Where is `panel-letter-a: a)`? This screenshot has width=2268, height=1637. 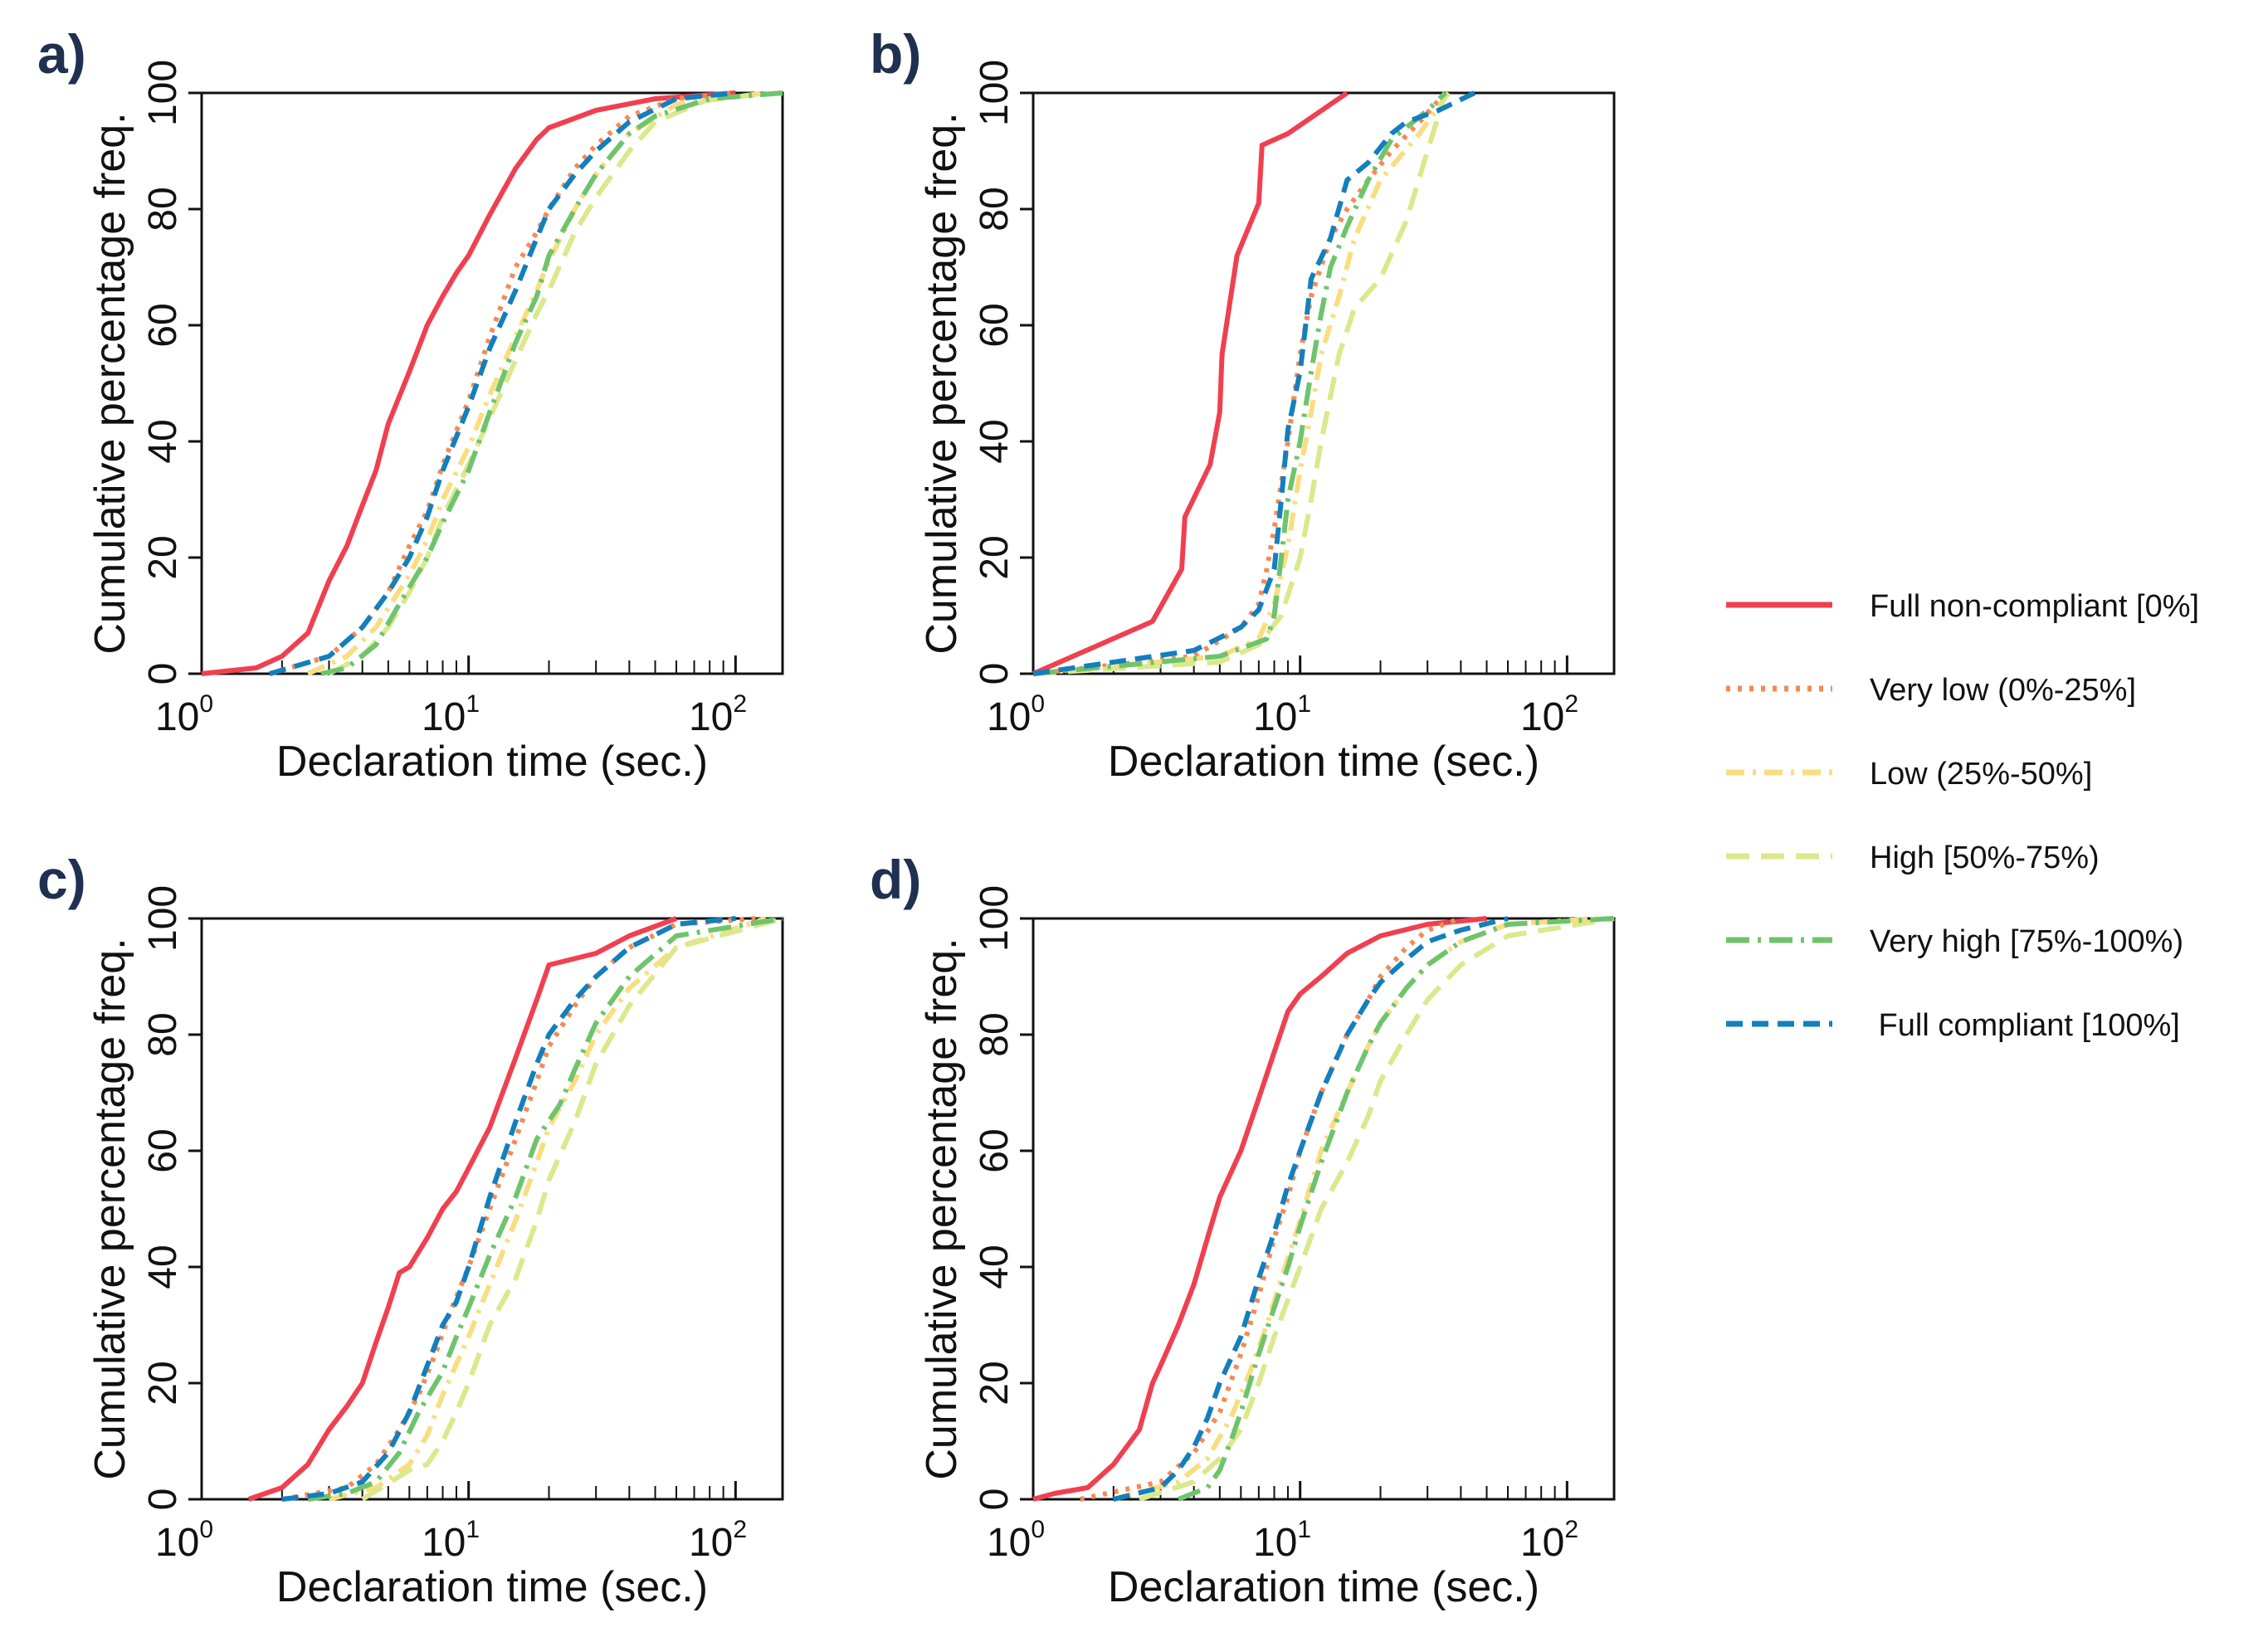 panel-letter-a: a) is located at coordinates (61, 54).